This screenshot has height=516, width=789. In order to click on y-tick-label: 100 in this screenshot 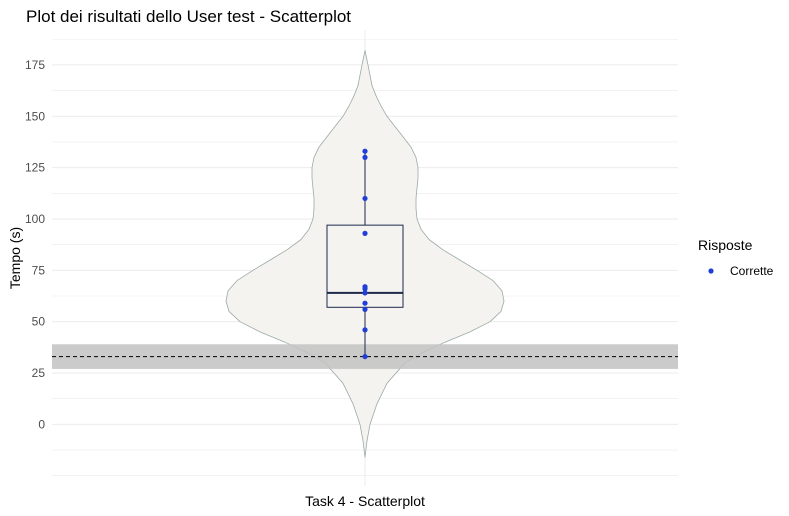, I will do `click(35, 219)`.